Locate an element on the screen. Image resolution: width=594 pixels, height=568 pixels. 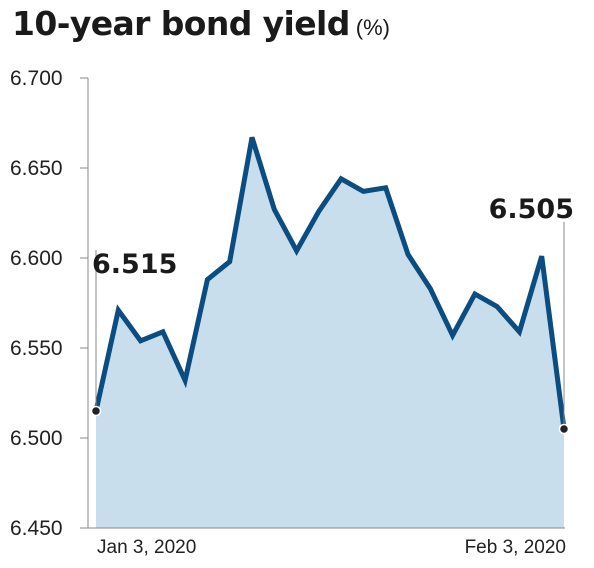
y-tick-label: 6.600 is located at coordinates (36, 258).